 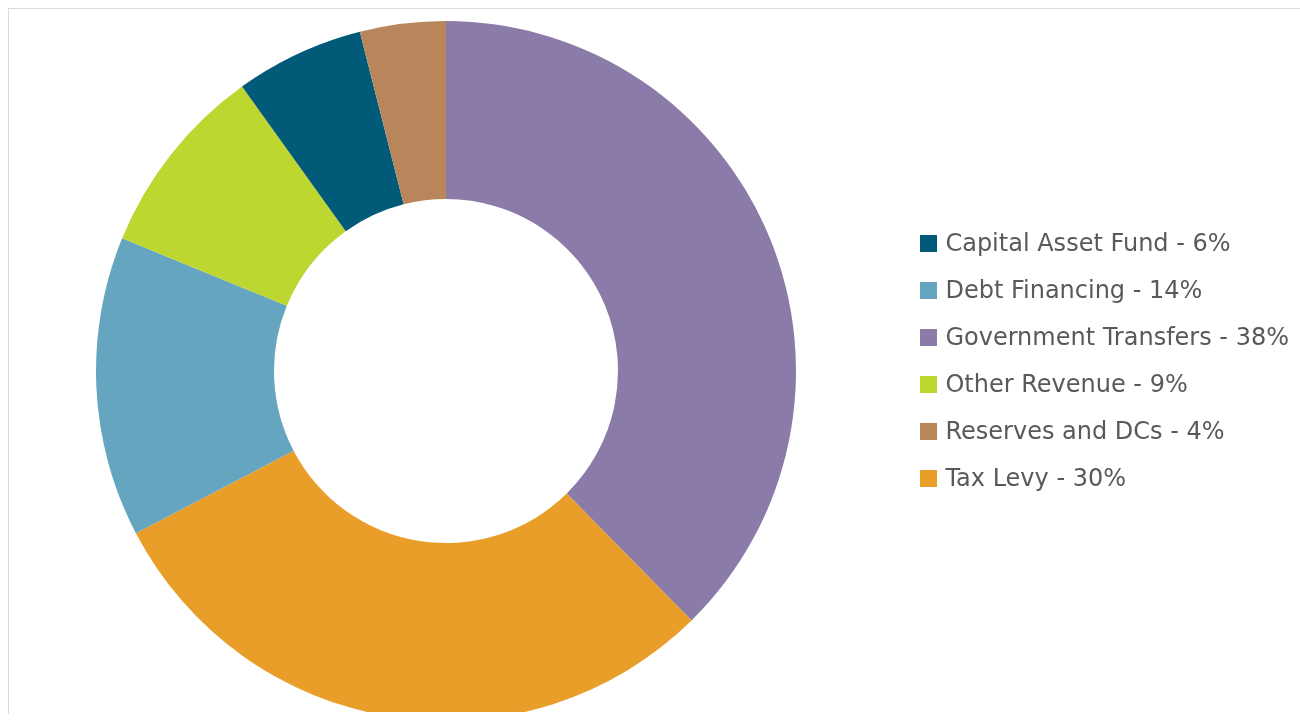 What do you see at coordinates (1066, 384) in the screenshot?
I see `legend-label: Other Revenue - 9%` at bounding box center [1066, 384].